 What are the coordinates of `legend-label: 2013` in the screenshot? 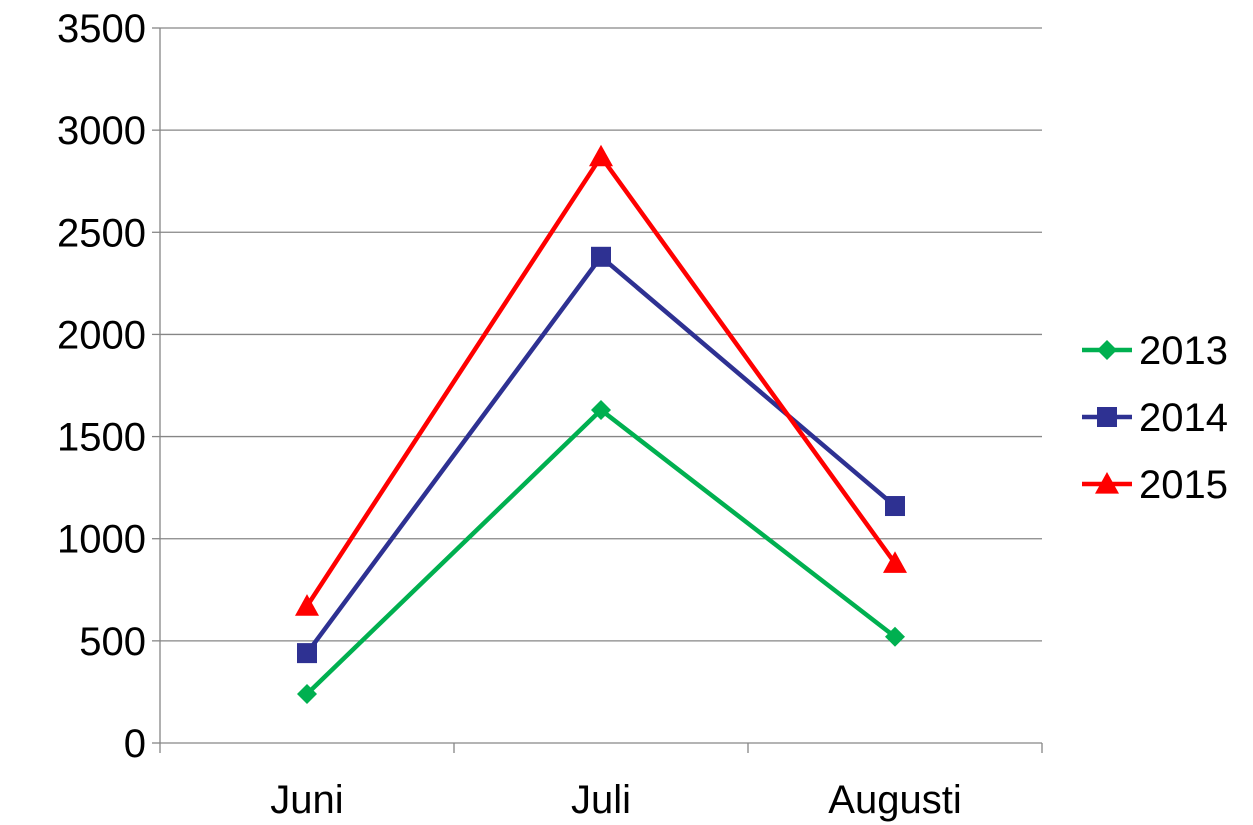 It's located at (1183, 351).